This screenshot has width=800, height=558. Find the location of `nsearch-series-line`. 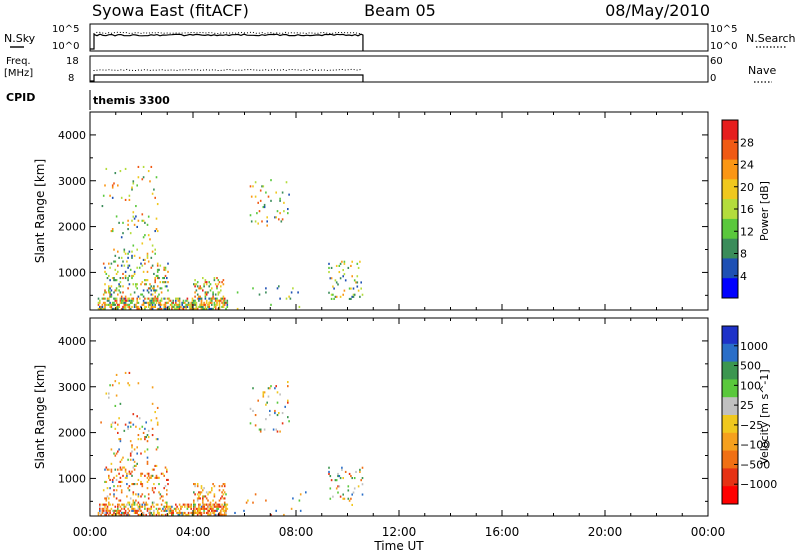

nsearch-series-line is located at coordinates (227, 33).